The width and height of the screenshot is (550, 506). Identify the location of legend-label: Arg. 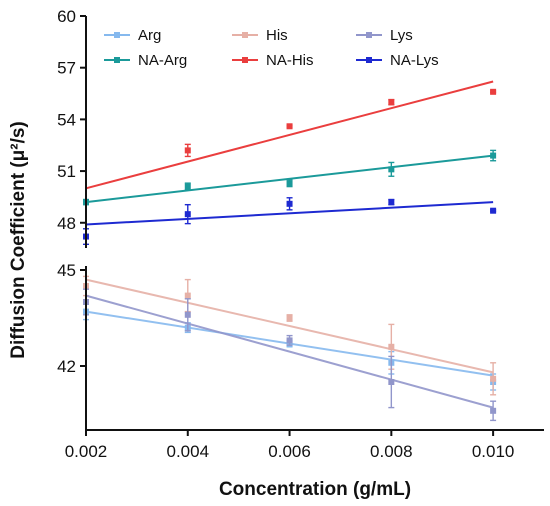
(149, 35).